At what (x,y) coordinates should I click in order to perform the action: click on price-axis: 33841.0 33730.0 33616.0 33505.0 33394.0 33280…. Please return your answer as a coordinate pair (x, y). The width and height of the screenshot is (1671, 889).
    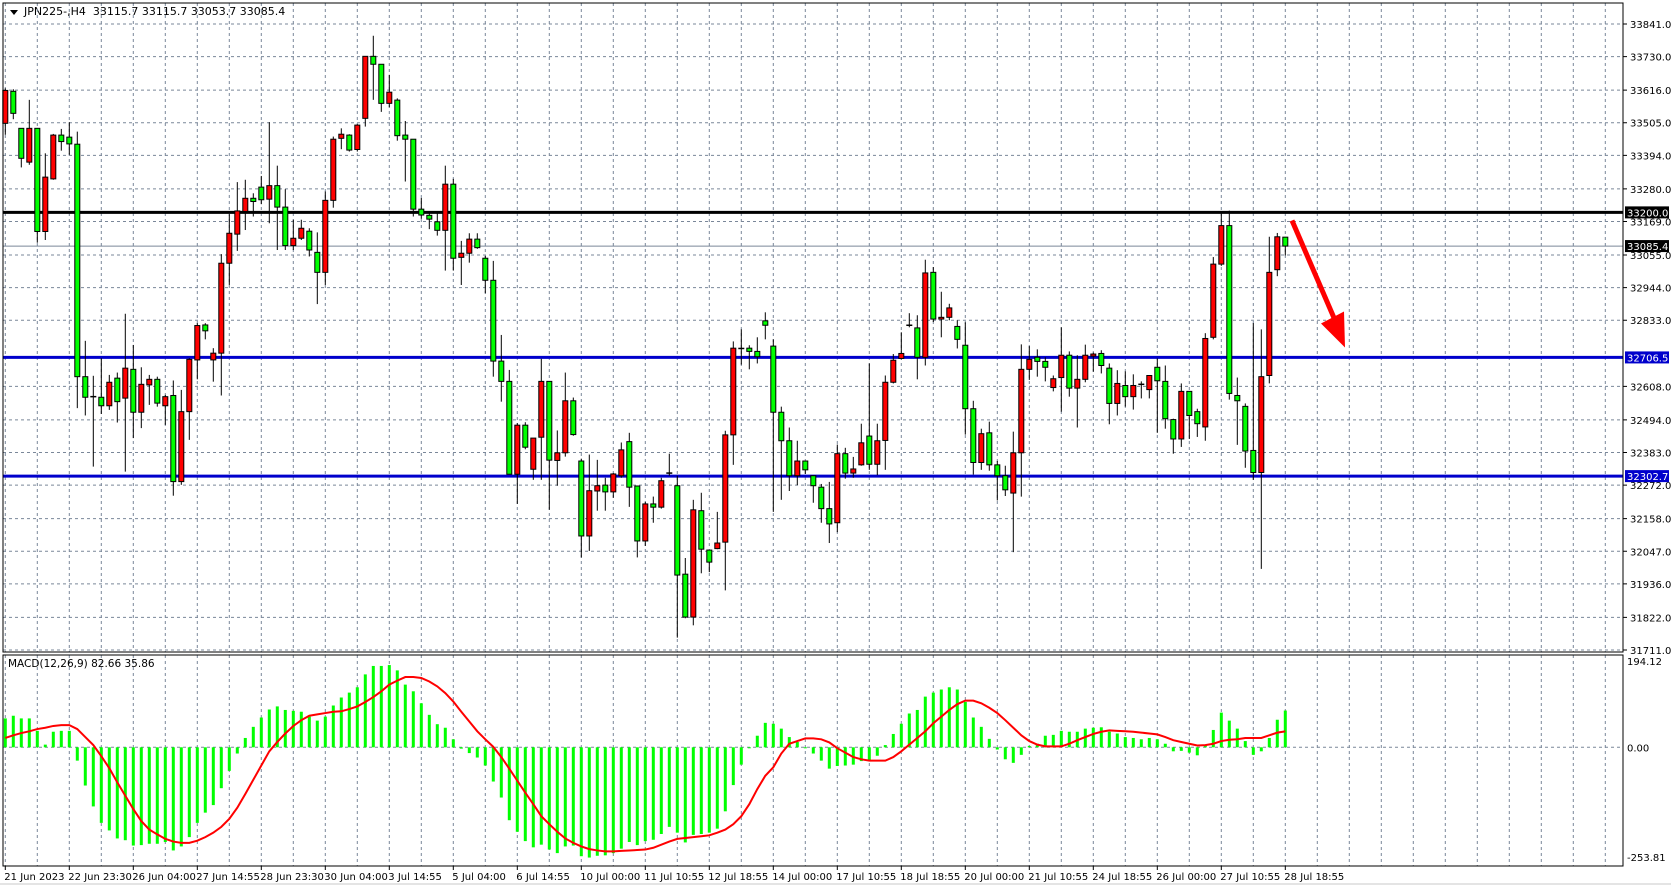
    Looking at the image, I should click on (1647, 442).